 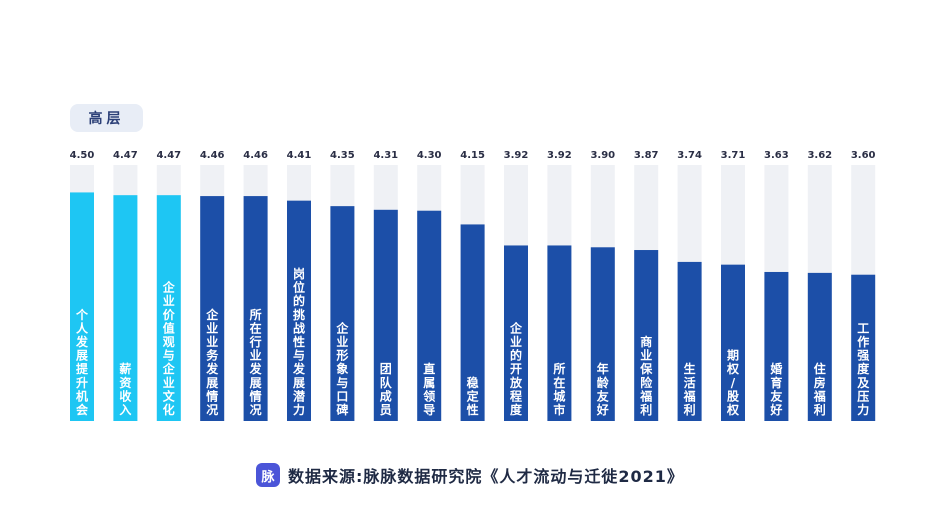 I want to click on value-label: 4.35, so click(x=342, y=155).